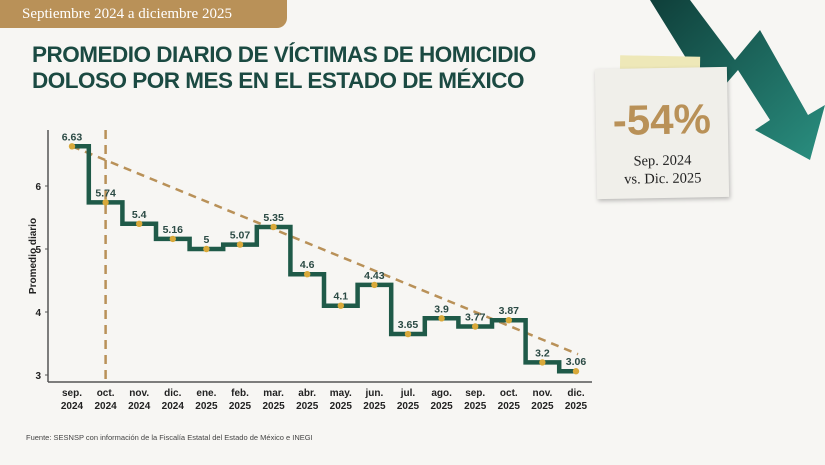 The height and width of the screenshot is (465, 825). What do you see at coordinates (273, 393) in the screenshot?
I see `x-tick-label-month: mar.` at bounding box center [273, 393].